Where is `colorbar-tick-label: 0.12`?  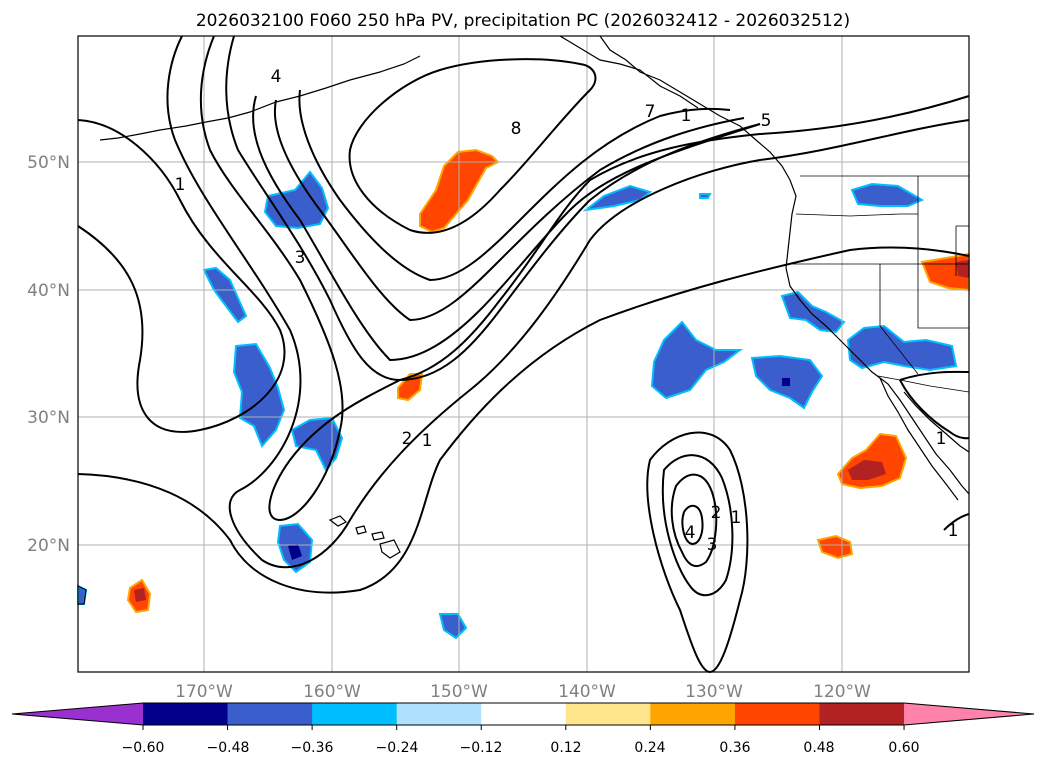
colorbar-tick-label: 0.12 is located at coordinates (565, 748).